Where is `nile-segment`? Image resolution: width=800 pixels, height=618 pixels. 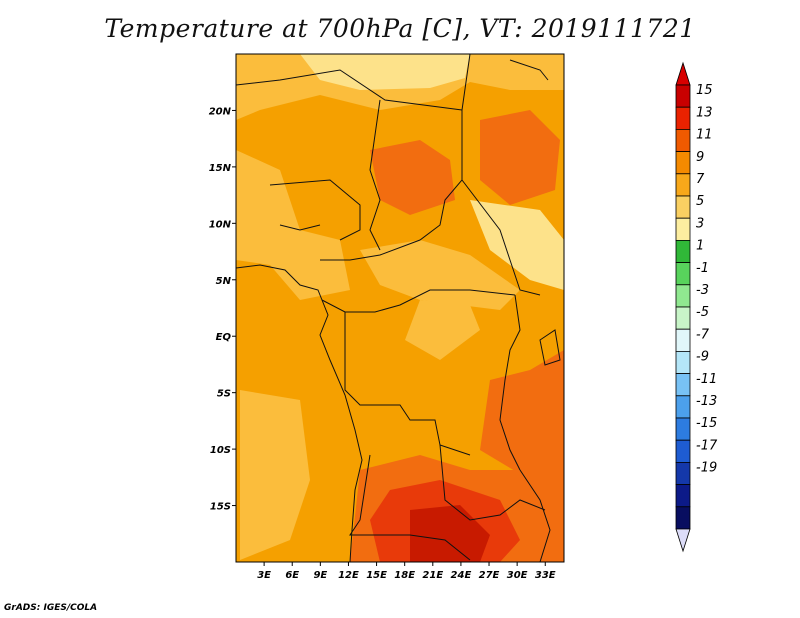
nile-segment is located at coordinates (529, 70).